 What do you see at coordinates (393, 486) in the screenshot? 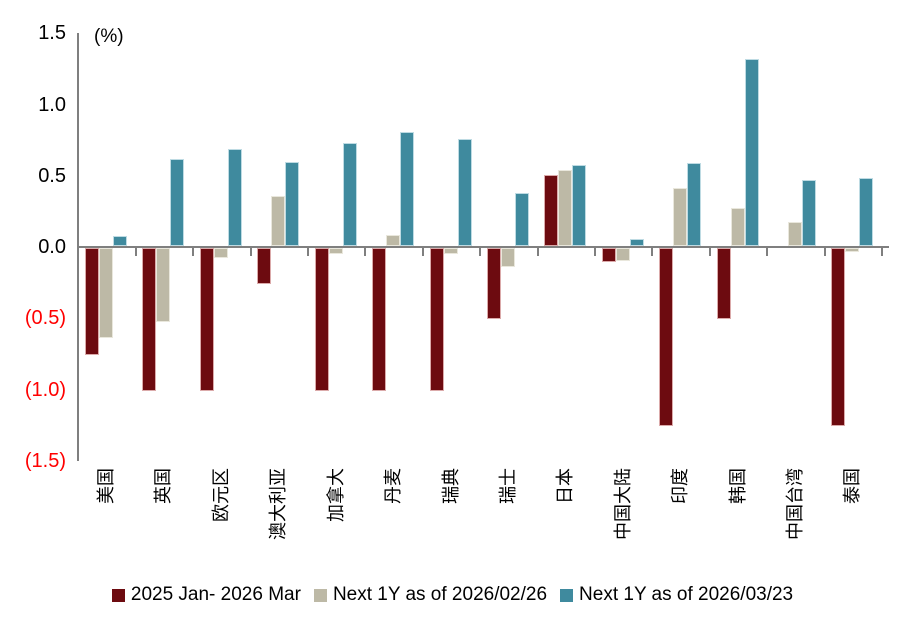
I see `x-axis-label: 丹麦` at bounding box center [393, 486].